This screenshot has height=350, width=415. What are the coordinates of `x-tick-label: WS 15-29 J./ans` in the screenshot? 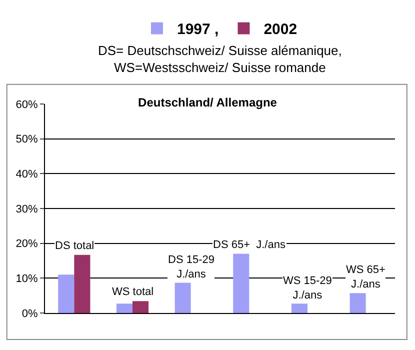 It's located at (307, 288).